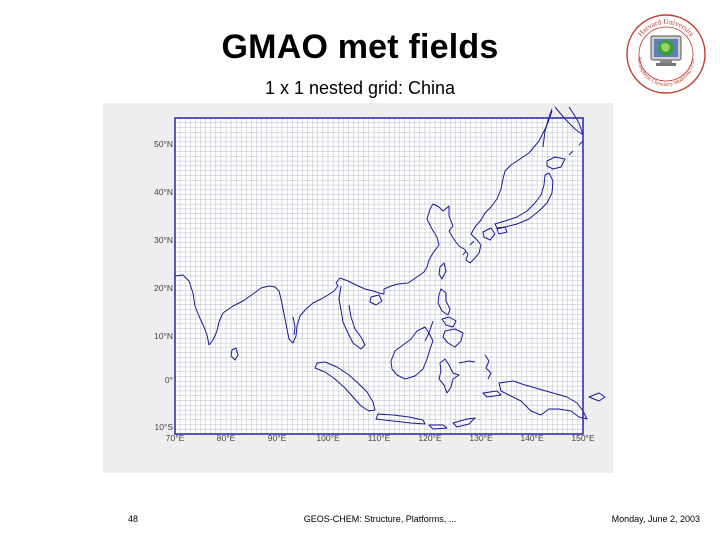 The width and height of the screenshot is (720, 540). I want to click on island-sri-lanka, so click(234, 354).